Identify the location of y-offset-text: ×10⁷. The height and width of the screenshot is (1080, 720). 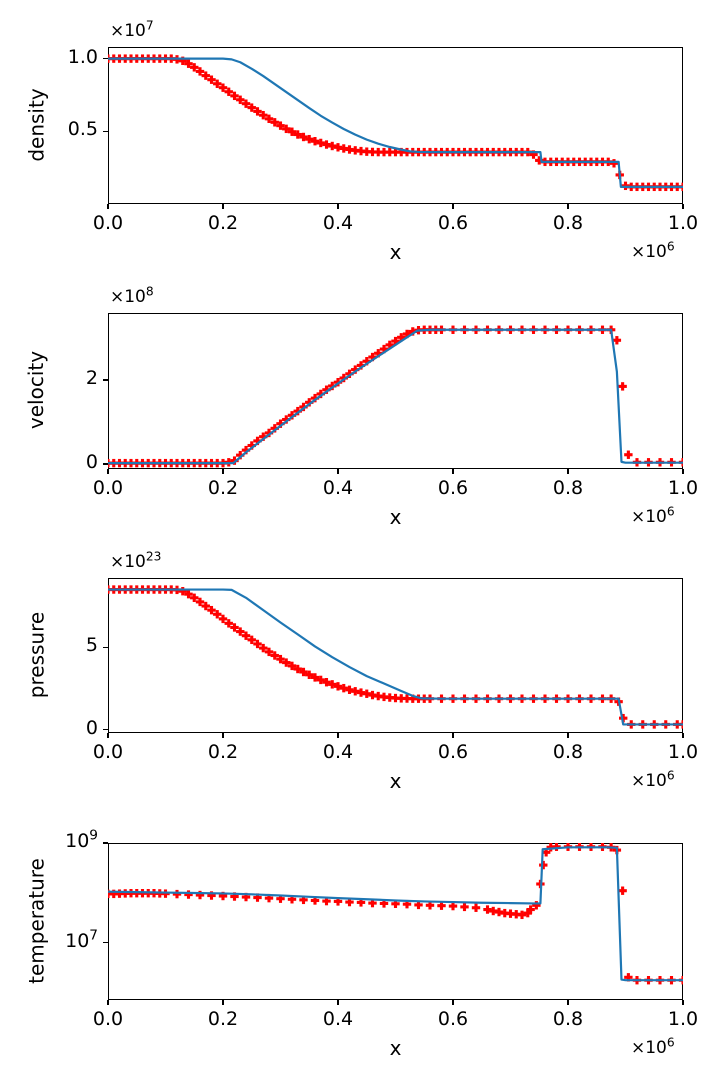
(132, 29).